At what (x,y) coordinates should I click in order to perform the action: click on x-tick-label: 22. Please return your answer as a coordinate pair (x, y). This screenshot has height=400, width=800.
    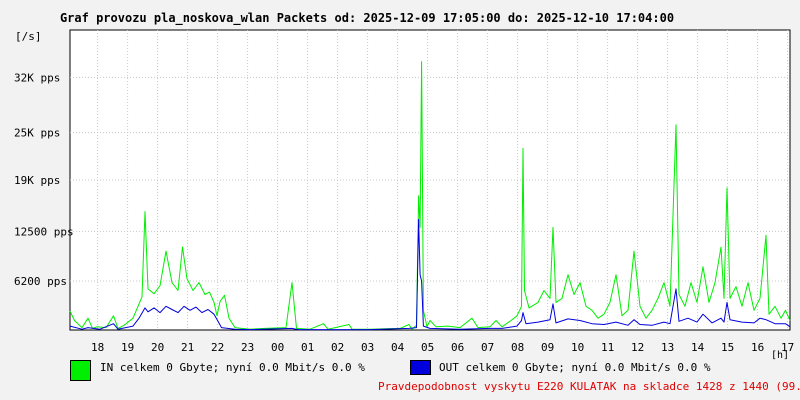
    Looking at the image, I should click on (217, 347).